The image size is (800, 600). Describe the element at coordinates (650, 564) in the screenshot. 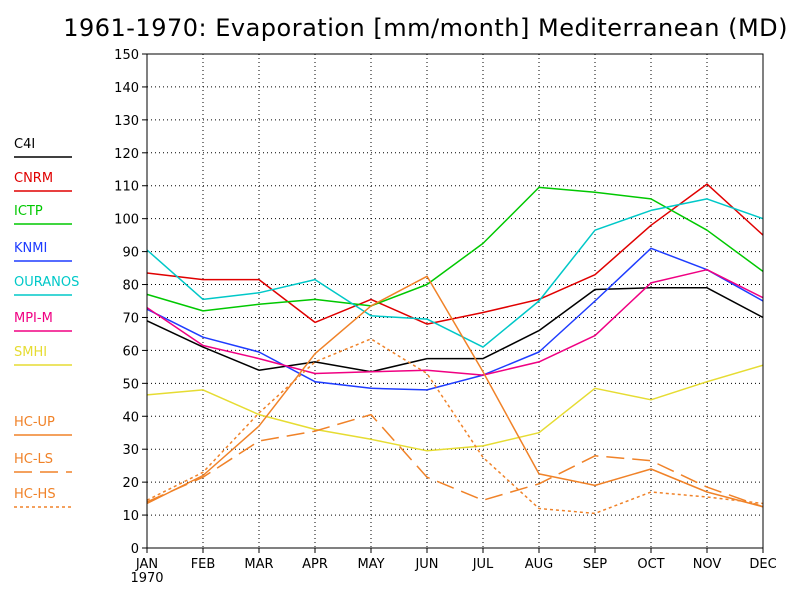

I see `x-tick-label: OCT` at that location.